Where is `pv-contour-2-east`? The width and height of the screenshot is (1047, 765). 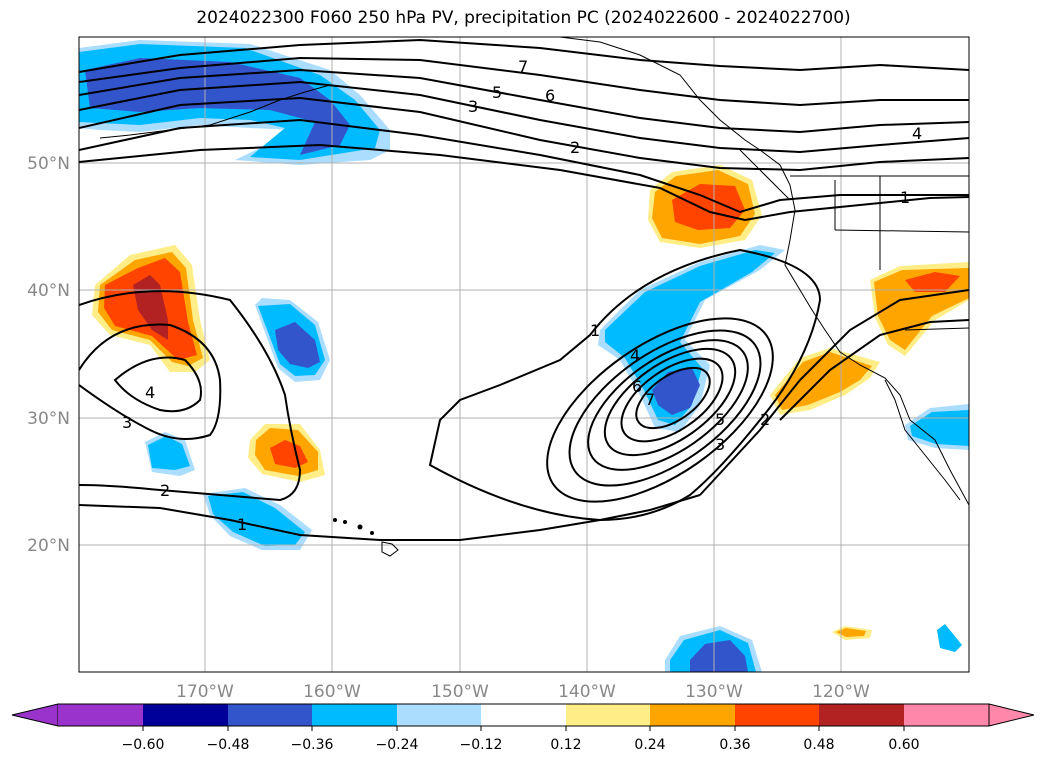 pv-contour-2-east is located at coordinates (834, 392).